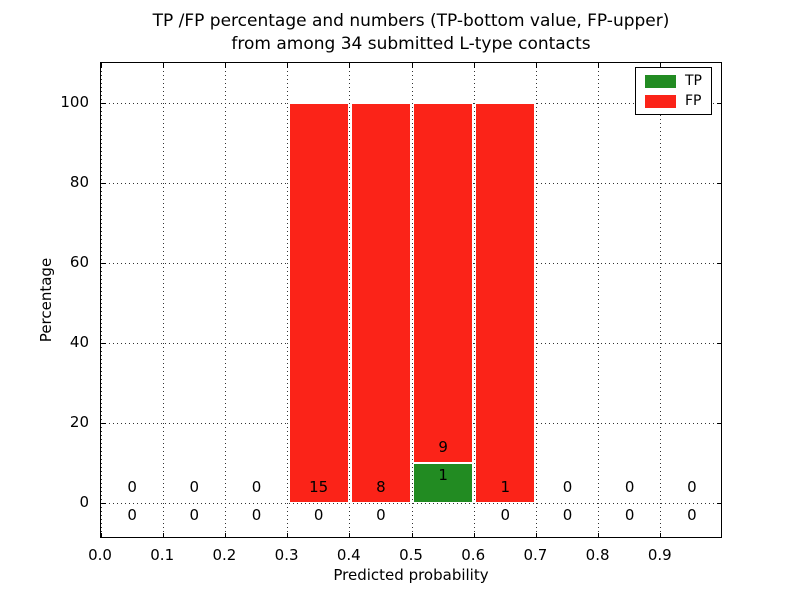 This screenshot has height=600, width=800. I want to click on legend-item: FP, so click(673, 101).